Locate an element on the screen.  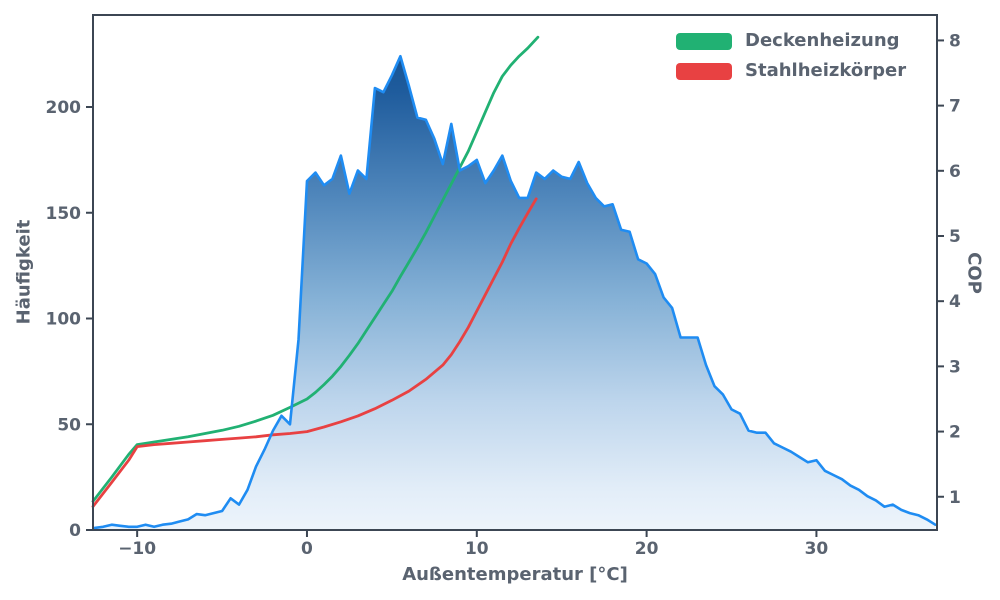
y-right-tick-label: 6 is located at coordinates (955, 172).